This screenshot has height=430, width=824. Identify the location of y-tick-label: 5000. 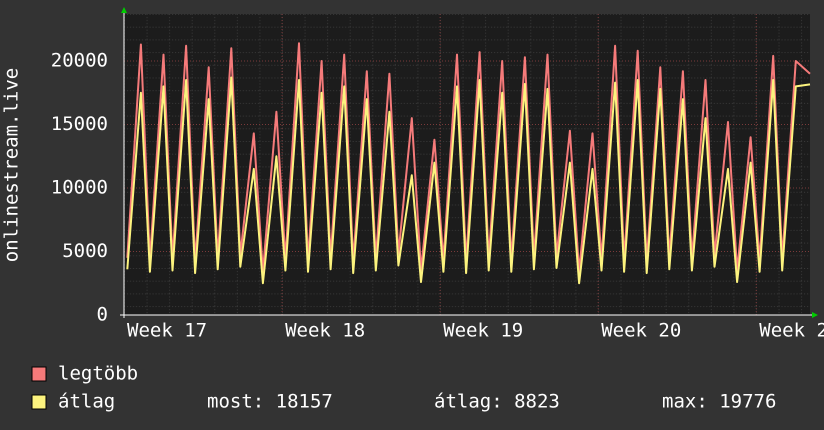
(85, 251).